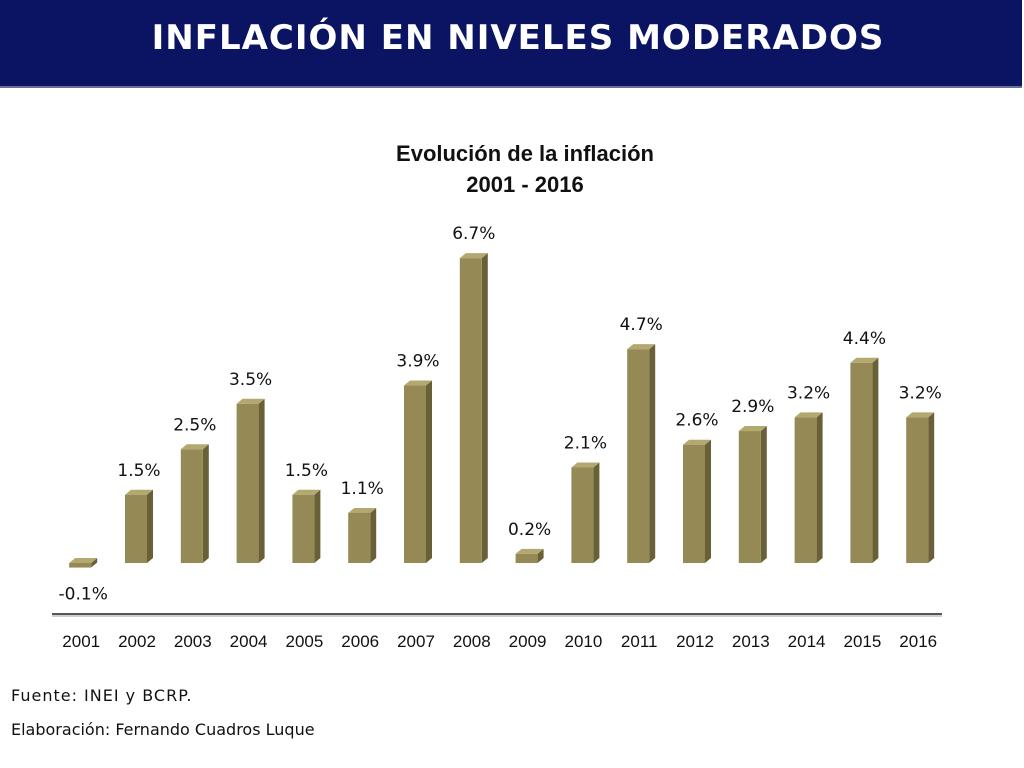 The image size is (1024, 768). I want to click on data-label-2012: 2.6%, so click(696, 421).